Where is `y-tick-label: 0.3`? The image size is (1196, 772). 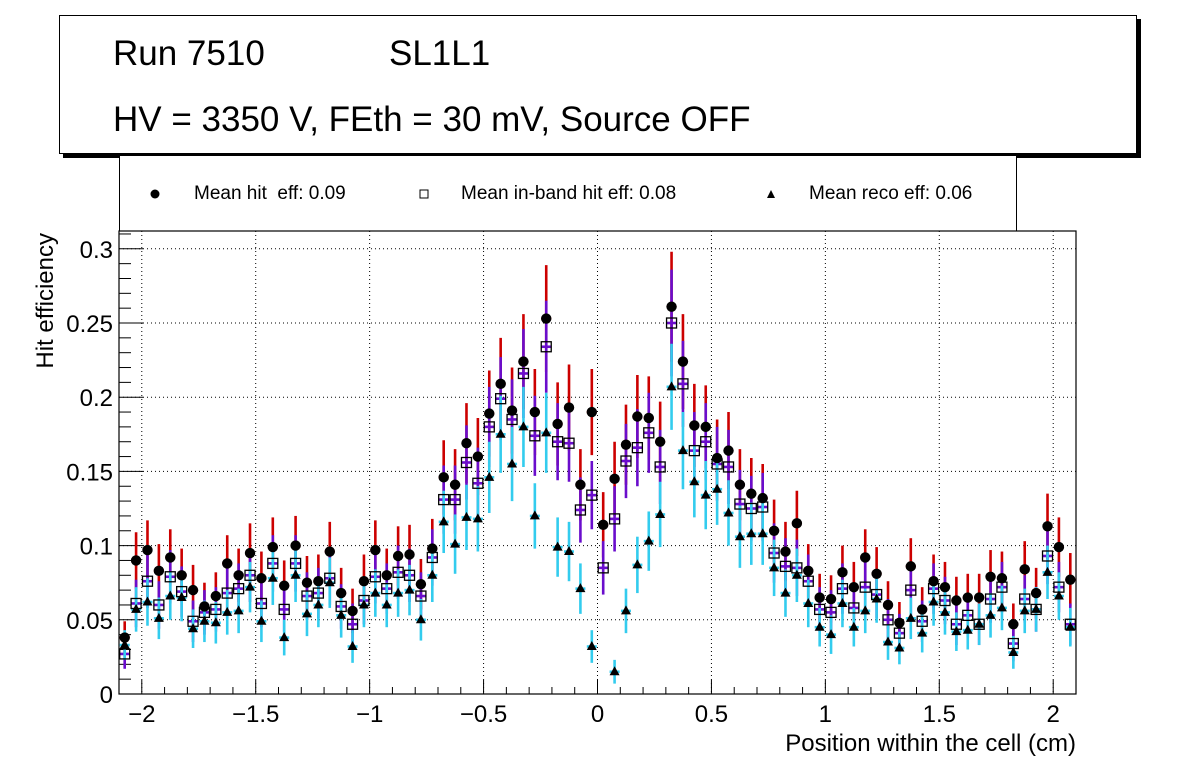
y-tick-label: 0.3 is located at coordinates (96, 250).